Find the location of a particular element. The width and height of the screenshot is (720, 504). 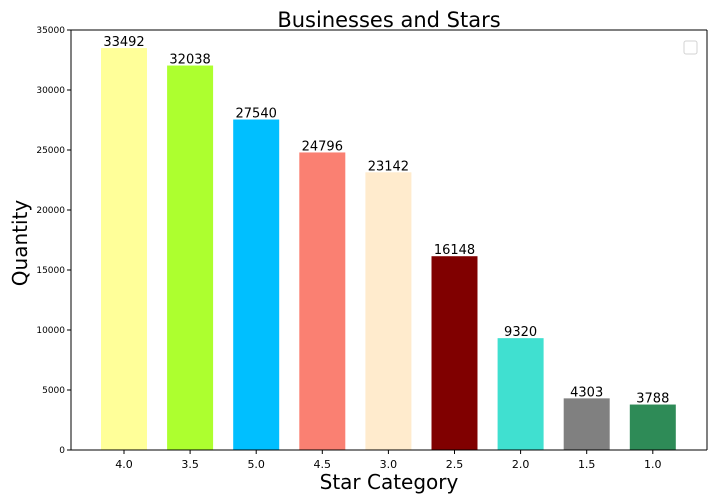

x-tick-label-3.0: 3.0 is located at coordinates (389, 464).